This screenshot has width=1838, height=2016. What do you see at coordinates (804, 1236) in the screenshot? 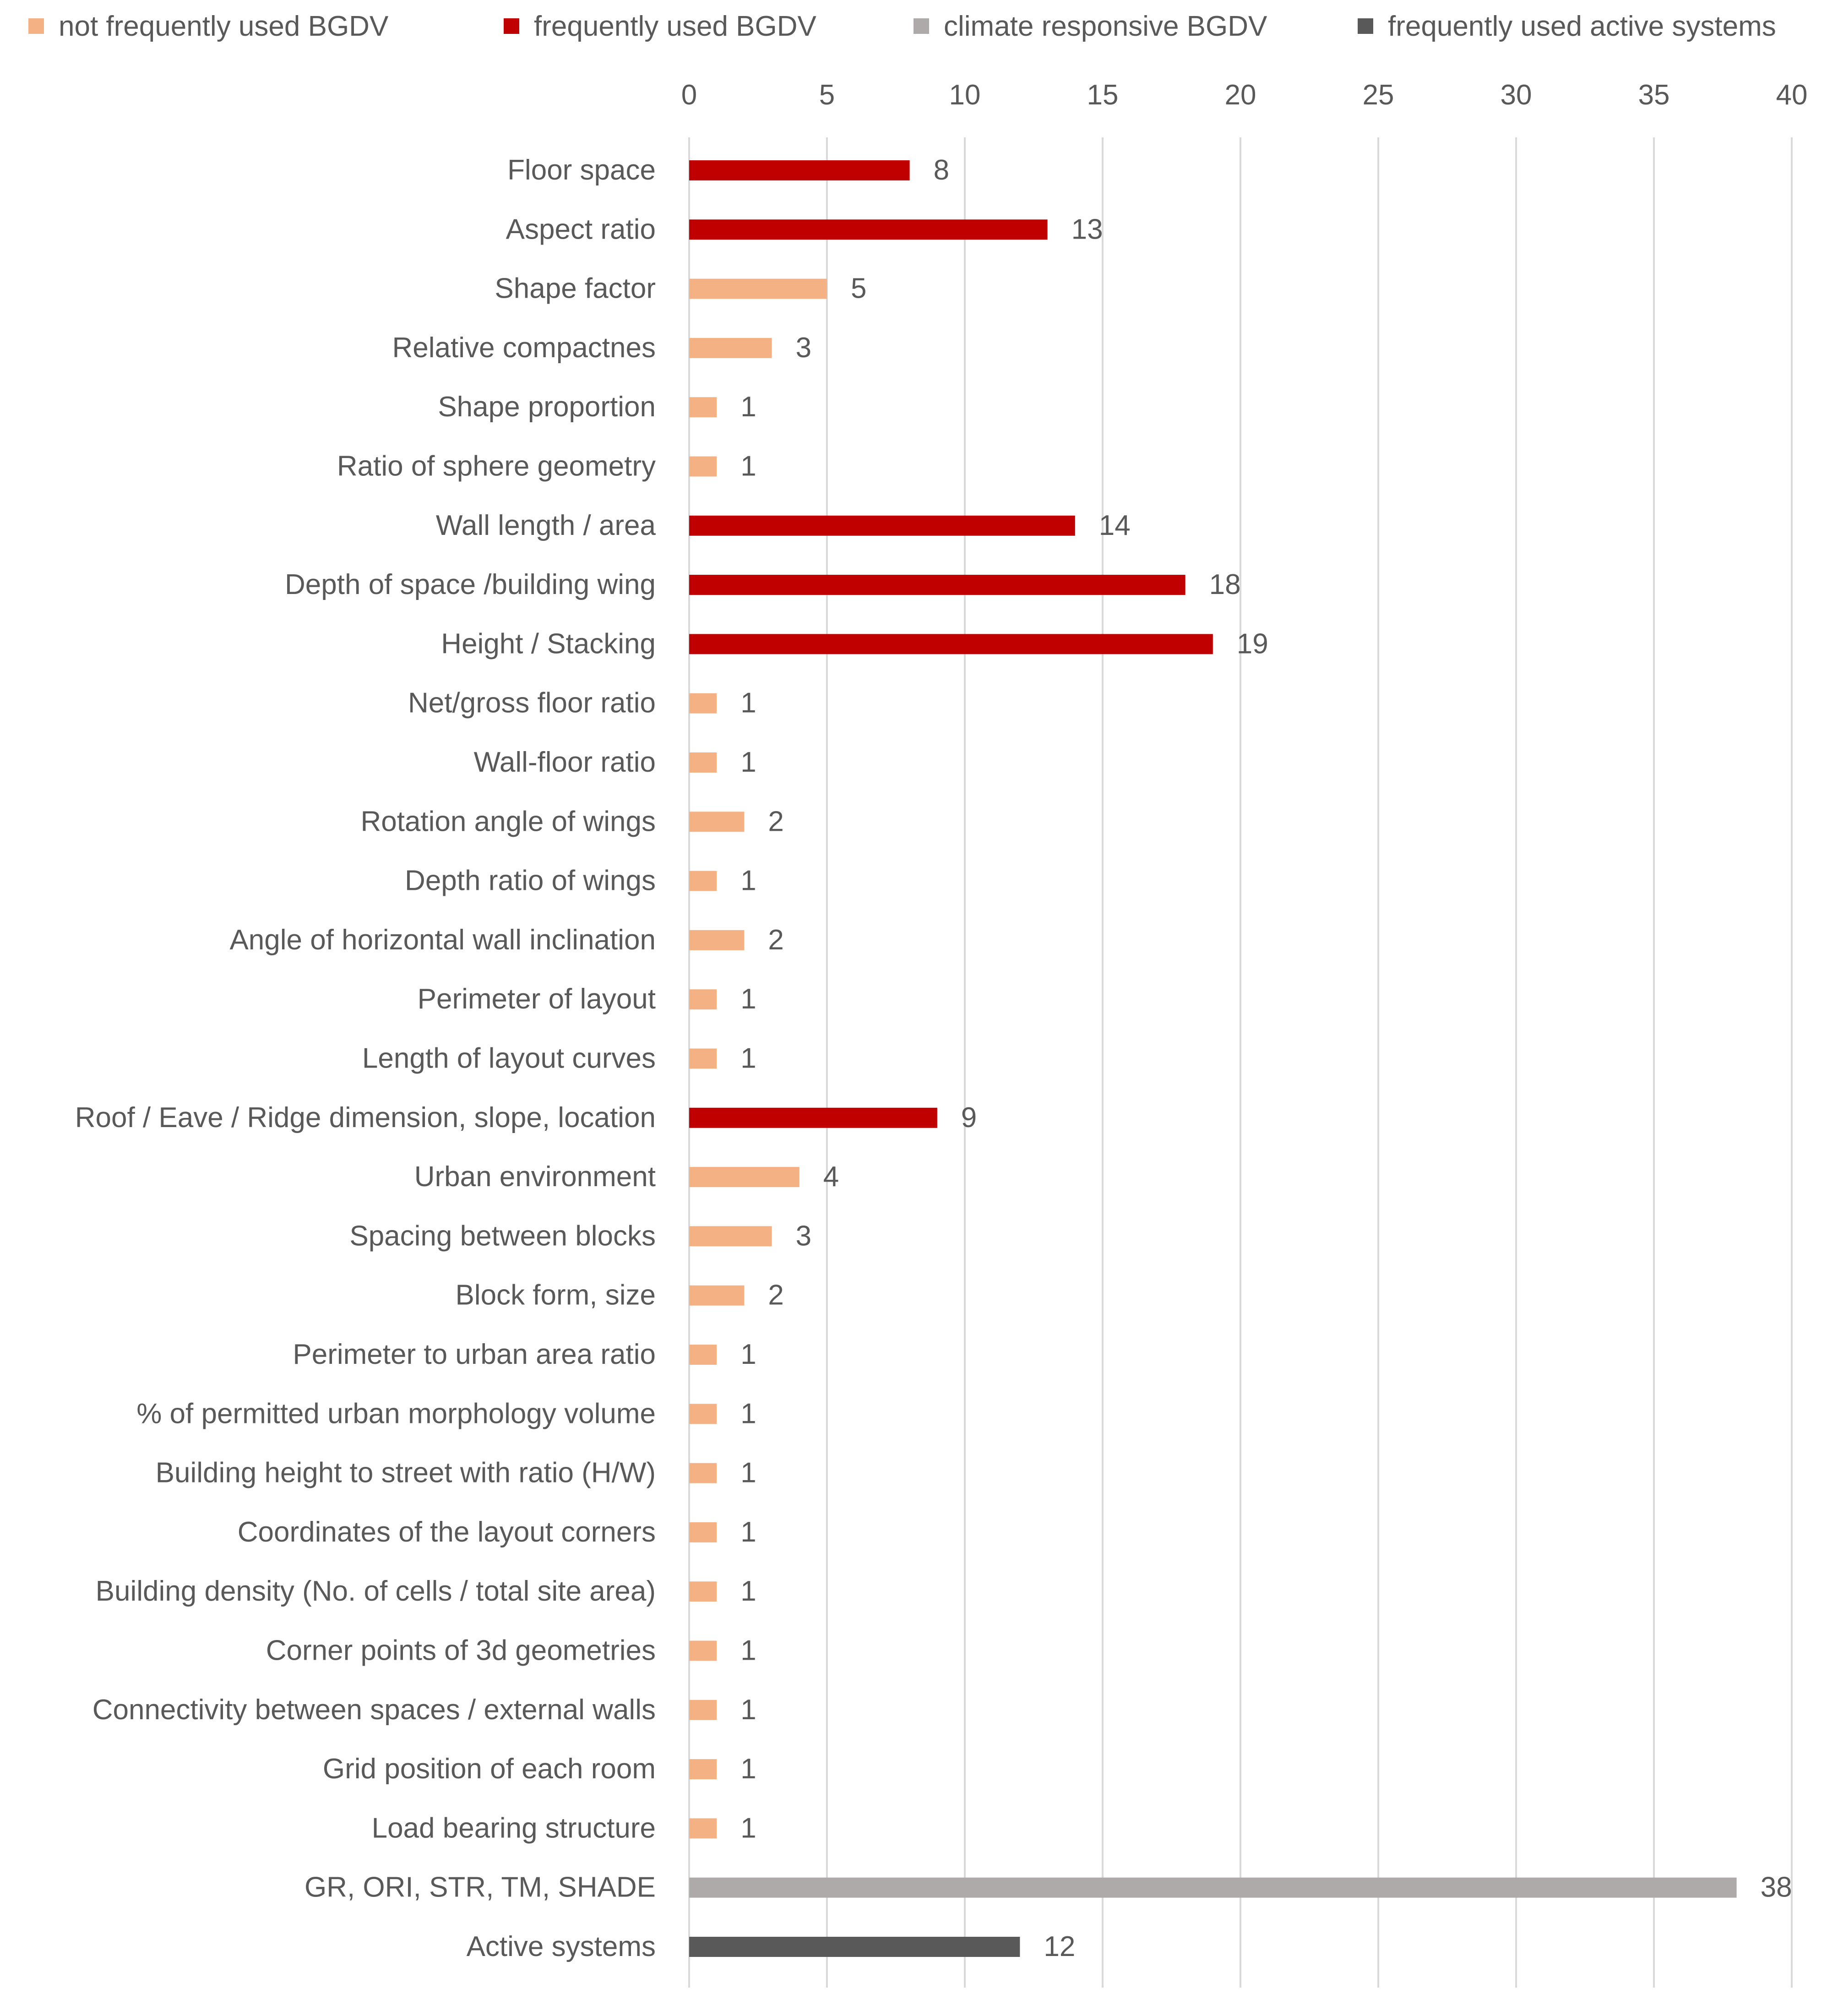
I see `value-label-spacing-between-blocks: 3` at bounding box center [804, 1236].